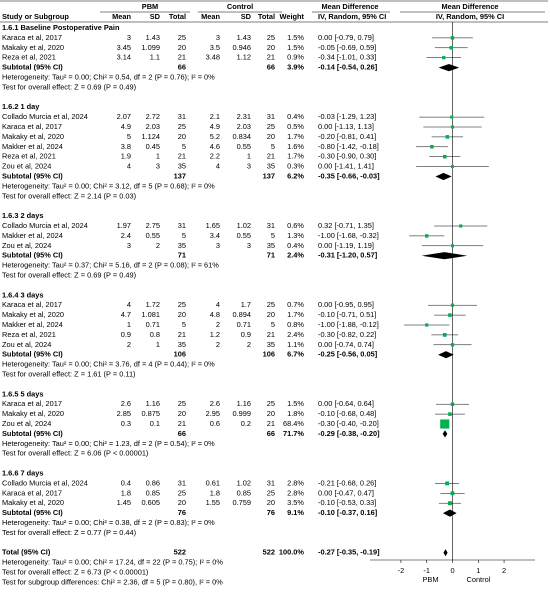 The image size is (550, 601). Describe the element at coordinates (348, 512) in the screenshot. I see `mean-difference: -0.10 [-0.37, 0.16]` at that location.